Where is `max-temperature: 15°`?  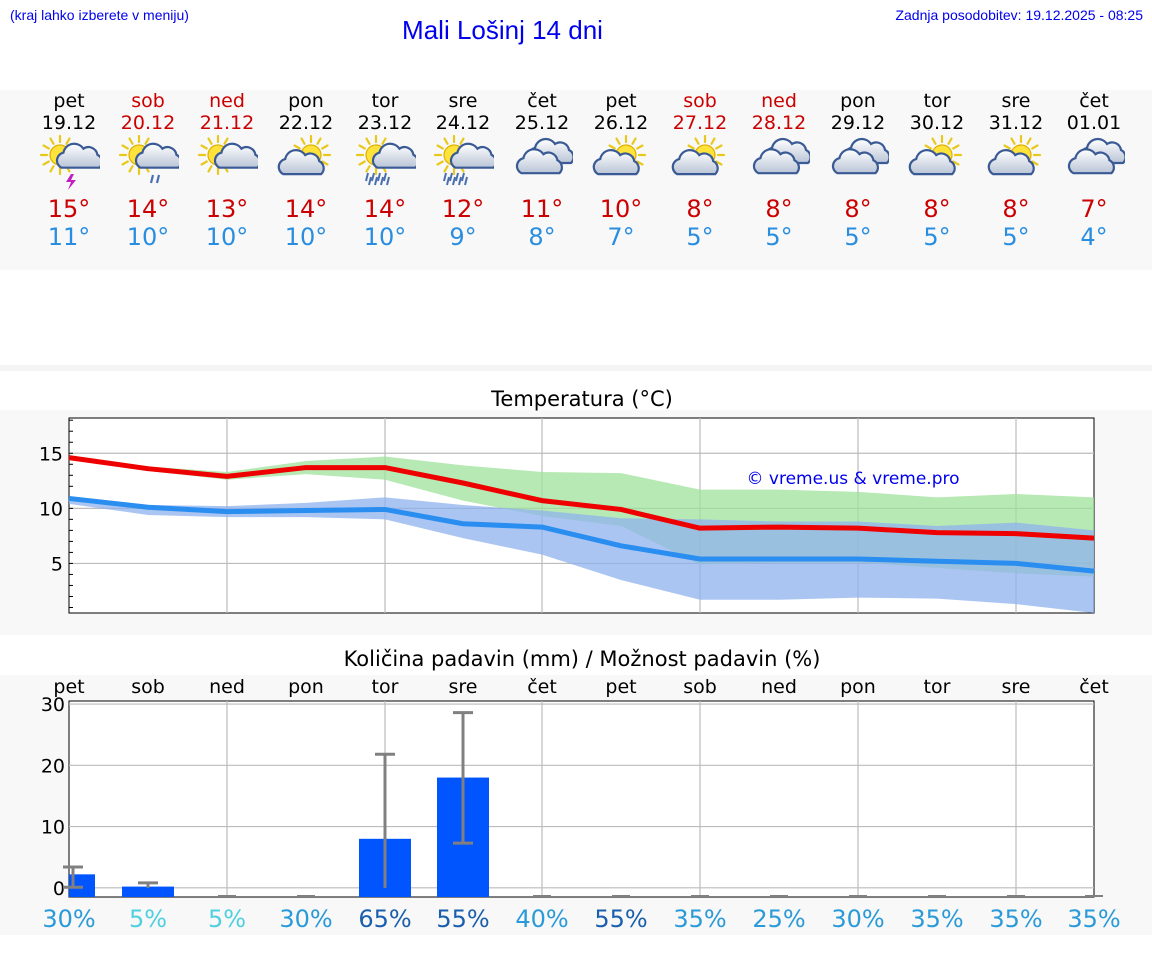 max-temperature: 15° is located at coordinates (69, 209).